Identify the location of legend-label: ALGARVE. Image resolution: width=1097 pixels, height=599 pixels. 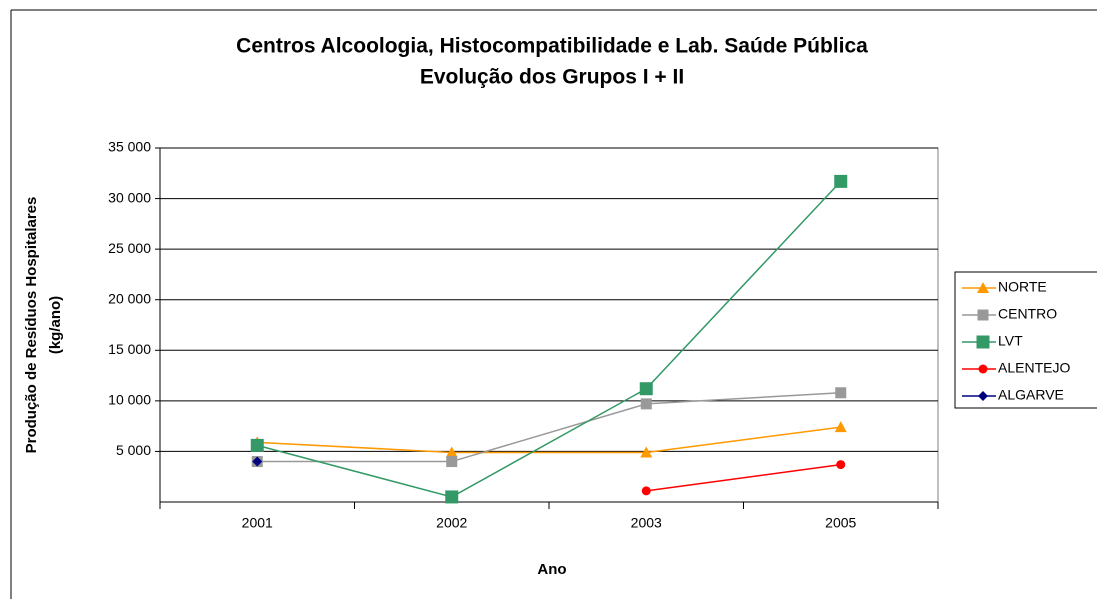
(1031, 395).